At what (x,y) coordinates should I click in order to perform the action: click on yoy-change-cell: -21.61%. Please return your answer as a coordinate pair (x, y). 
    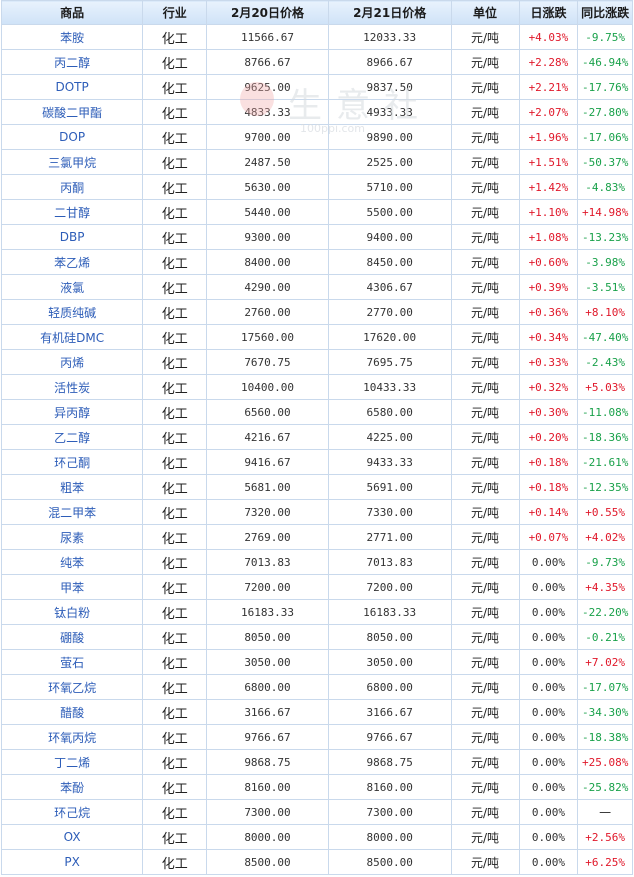
    Looking at the image, I should click on (605, 462).